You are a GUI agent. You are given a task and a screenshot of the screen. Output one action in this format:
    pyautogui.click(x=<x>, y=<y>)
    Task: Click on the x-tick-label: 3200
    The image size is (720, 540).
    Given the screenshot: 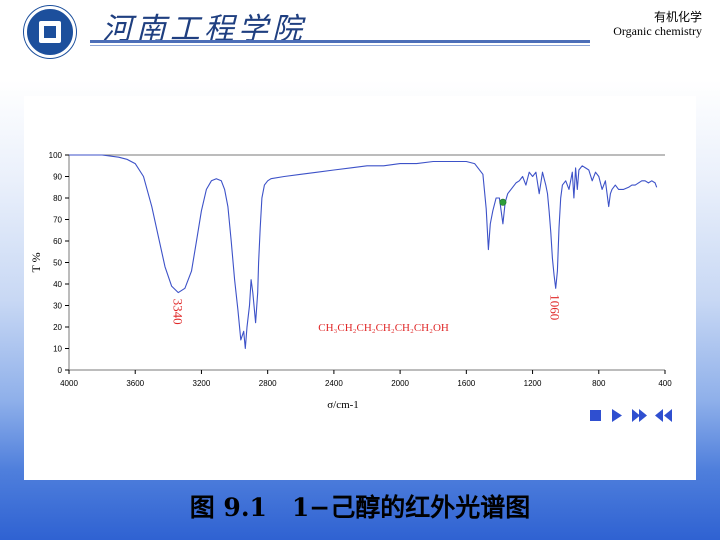 What is the action you would take?
    pyautogui.click(x=202, y=383)
    